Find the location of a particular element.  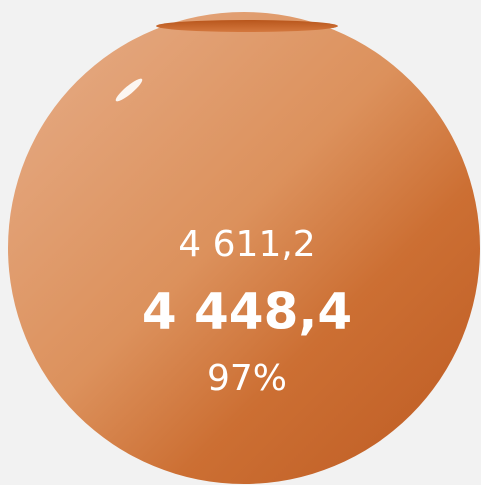

percent-label: 97% is located at coordinates (247, 378).